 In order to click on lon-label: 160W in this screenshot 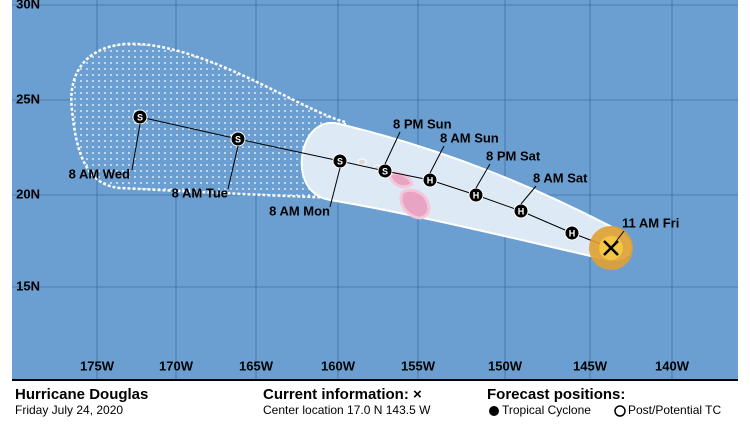, I will do `click(338, 365)`.